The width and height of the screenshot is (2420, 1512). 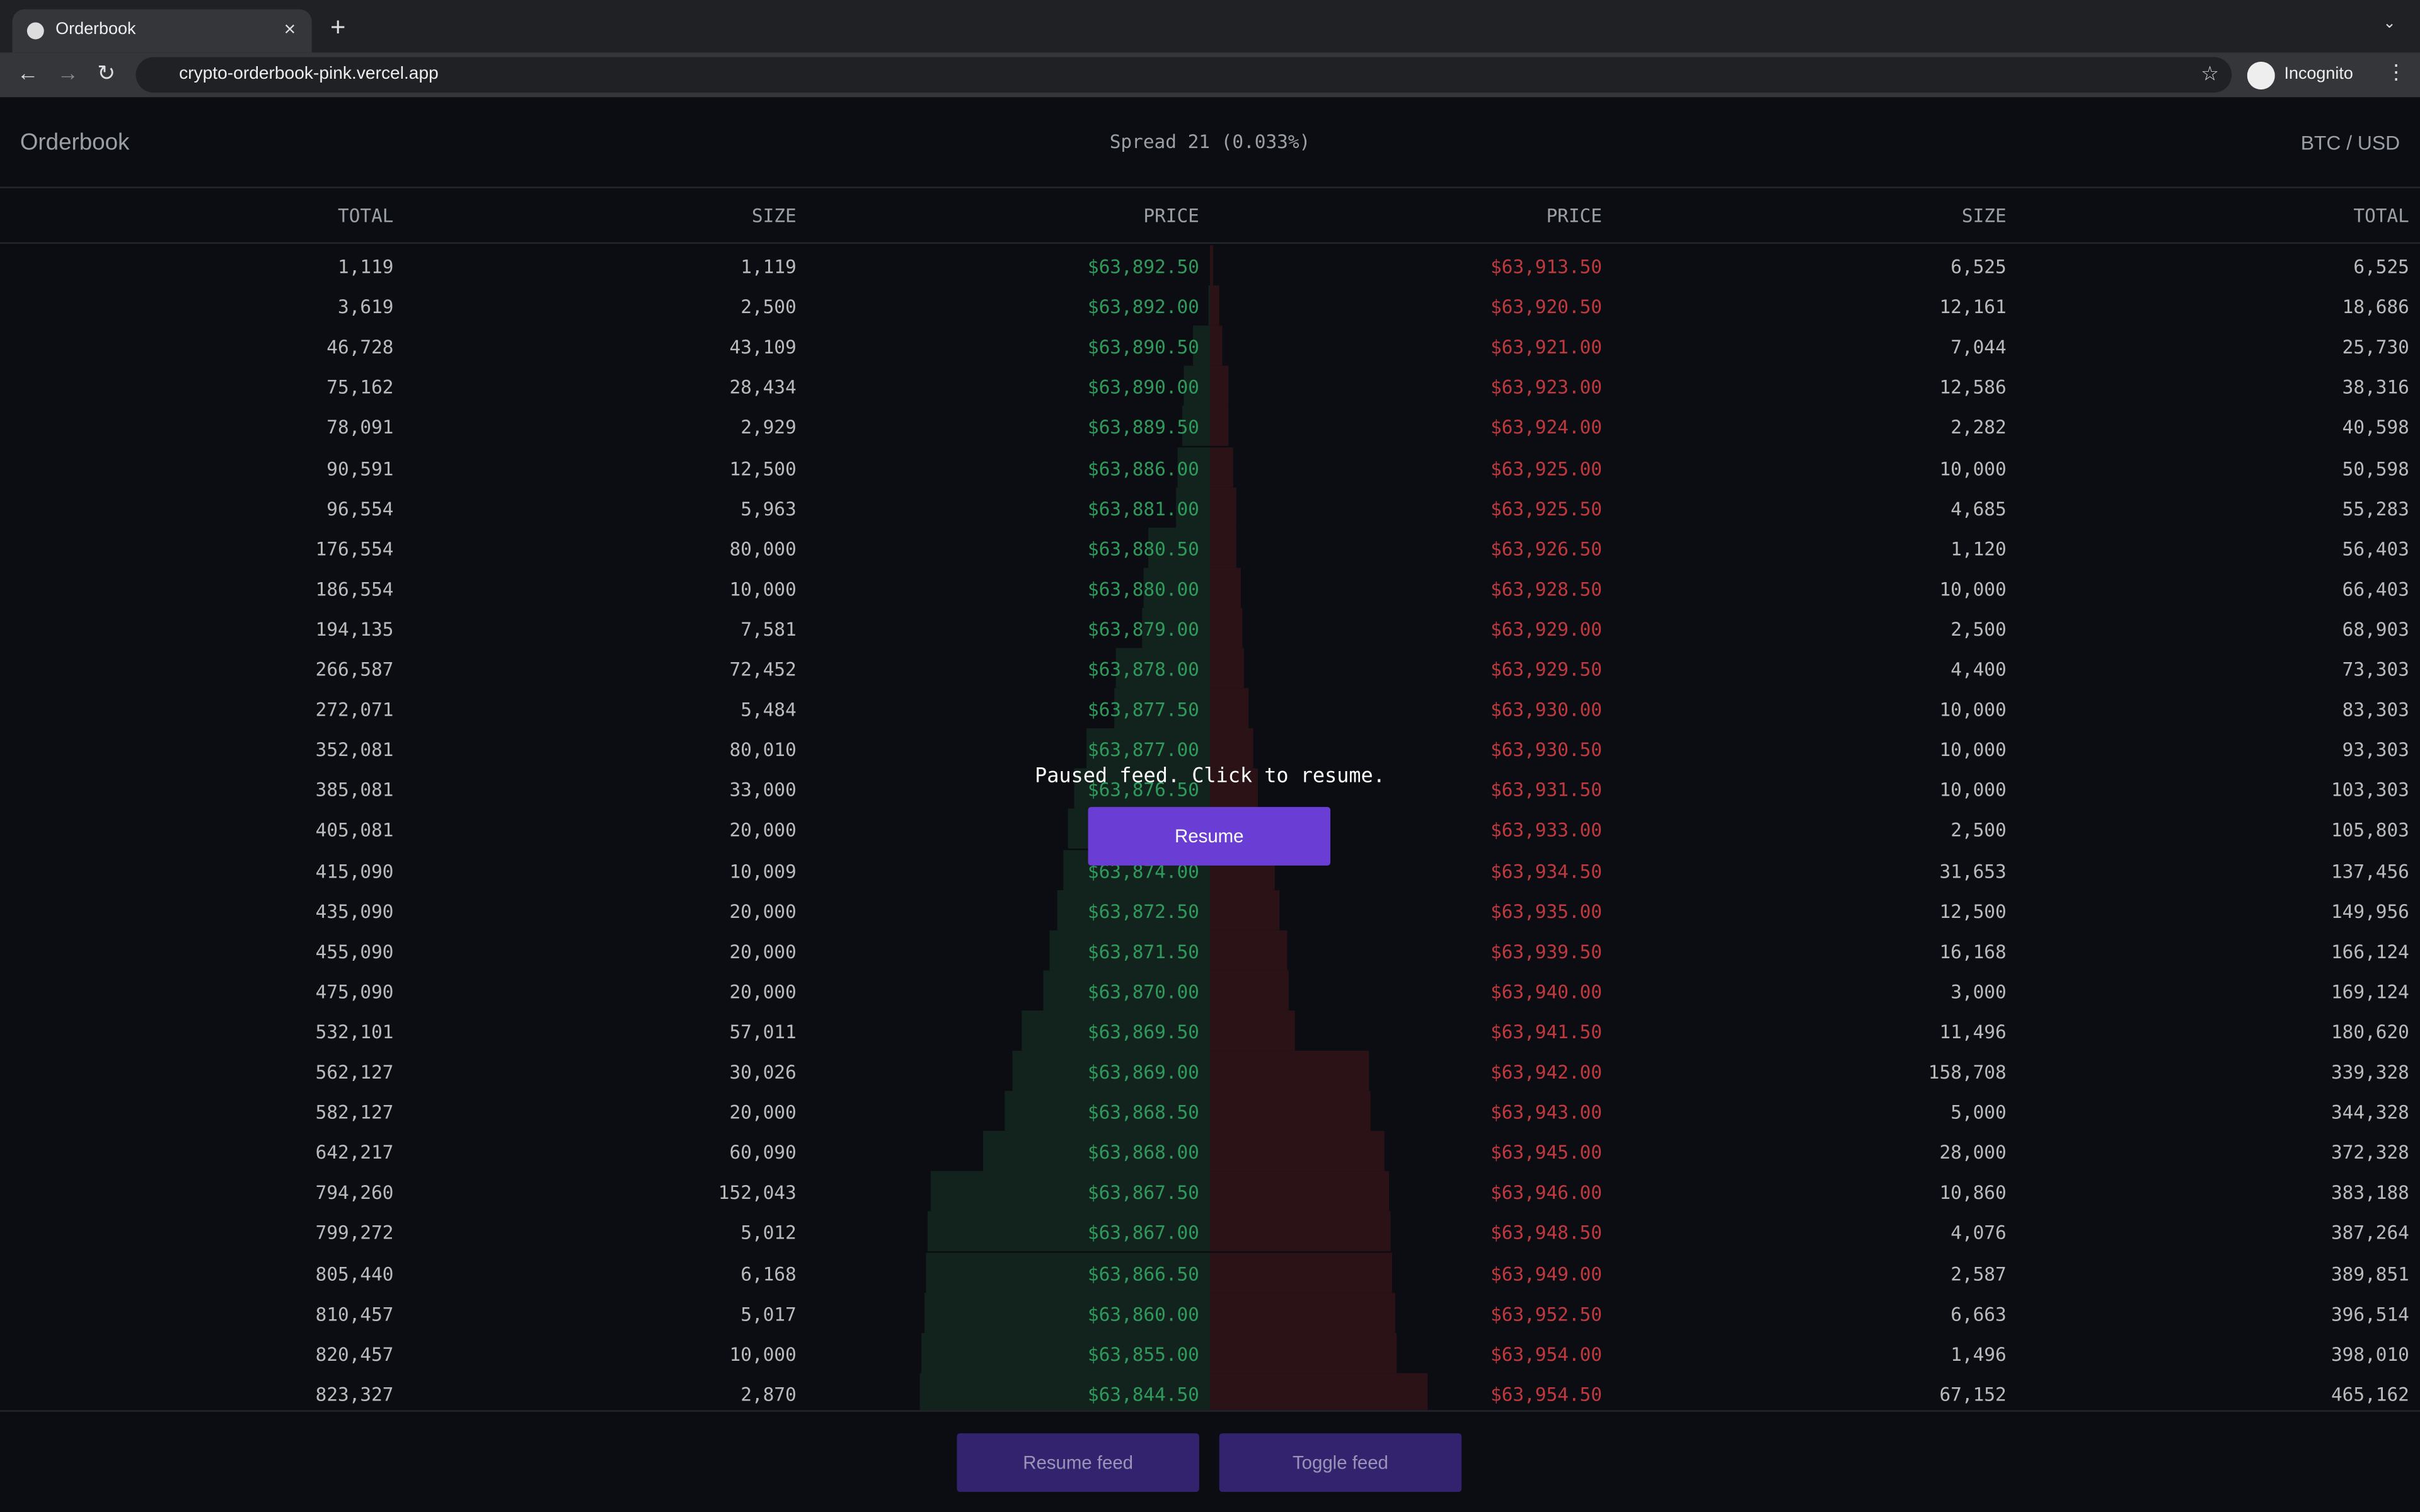 What do you see at coordinates (1143, 347) in the screenshot?
I see `bid-price: $63,890.50` at bounding box center [1143, 347].